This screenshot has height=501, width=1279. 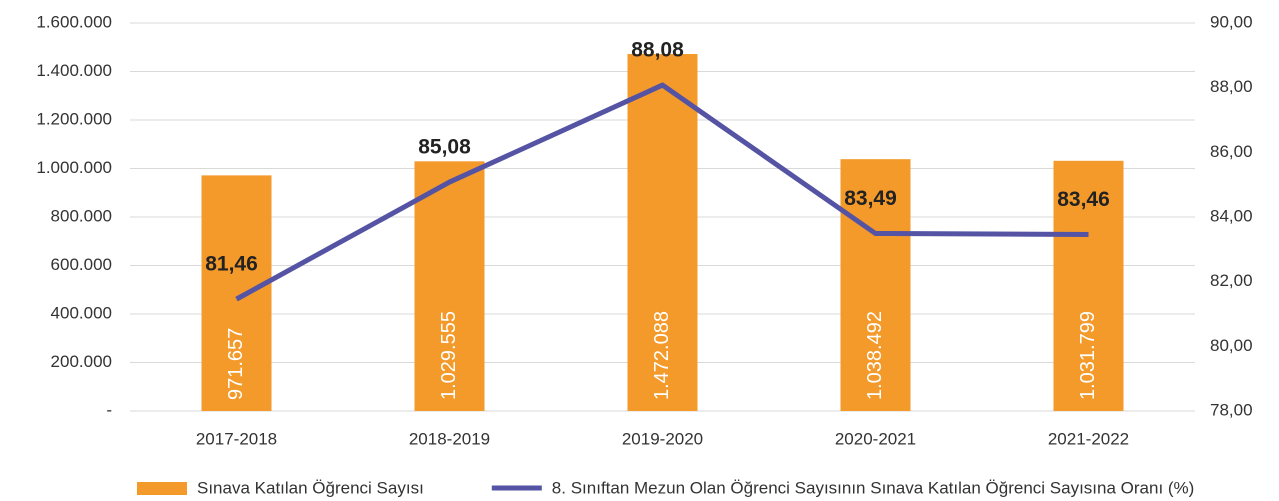 What do you see at coordinates (74, 118) in the screenshot?
I see `y-tick-label: 1.200.000` at bounding box center [74, 118].